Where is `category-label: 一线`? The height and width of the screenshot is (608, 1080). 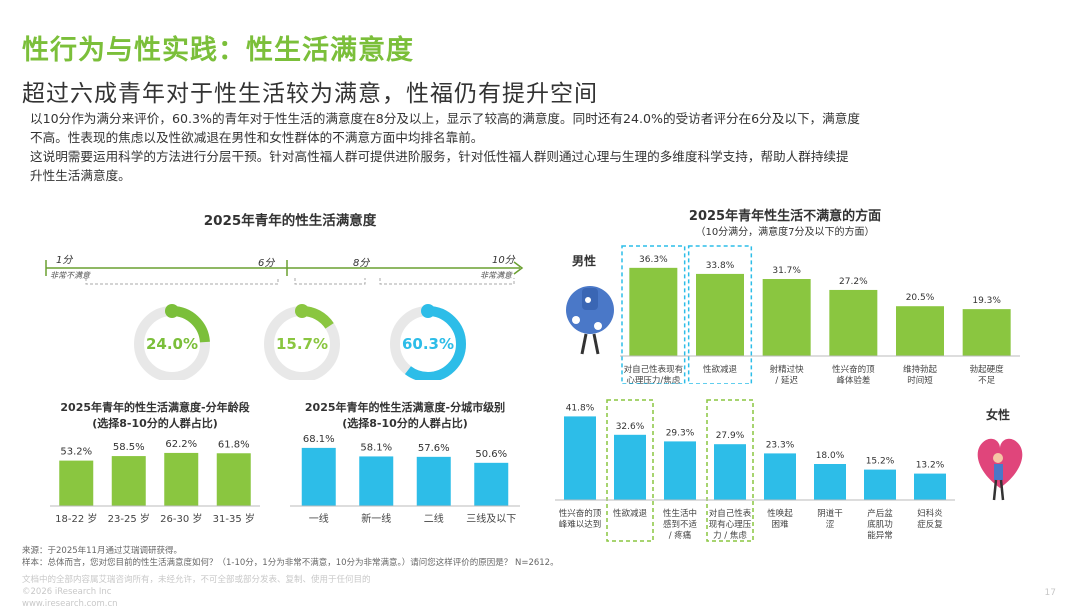 category-label: 一线 is located at coordinates (319, 518).